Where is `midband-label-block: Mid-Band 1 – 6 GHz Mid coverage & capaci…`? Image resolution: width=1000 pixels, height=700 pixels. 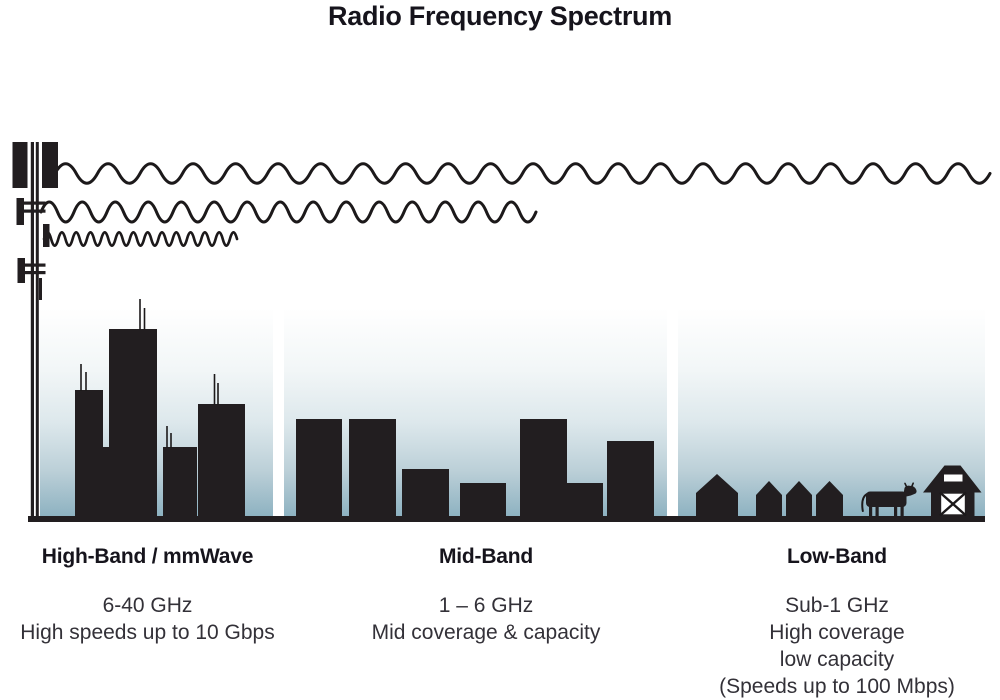 midband-label-block: Mid-Band 1 – 6 GHz Mid coverage & capaci… is located at coordinates (486, 594).